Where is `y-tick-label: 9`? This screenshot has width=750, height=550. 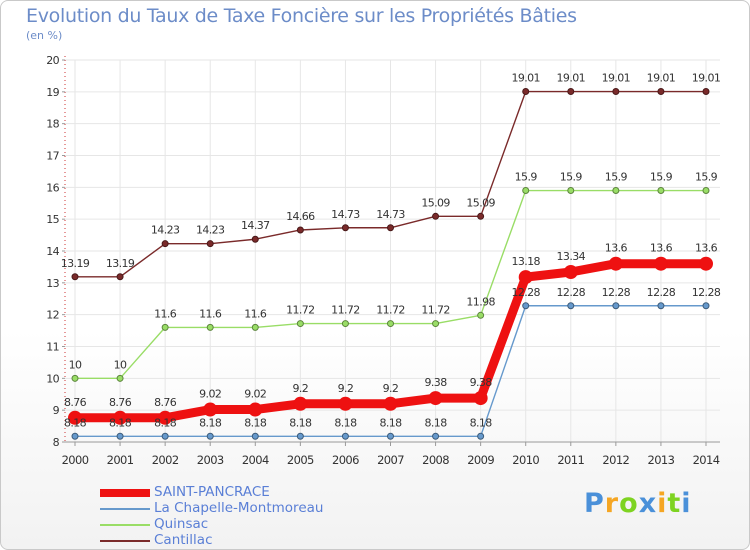 y-tick-label: 9 is located at coordinates (56, 410).